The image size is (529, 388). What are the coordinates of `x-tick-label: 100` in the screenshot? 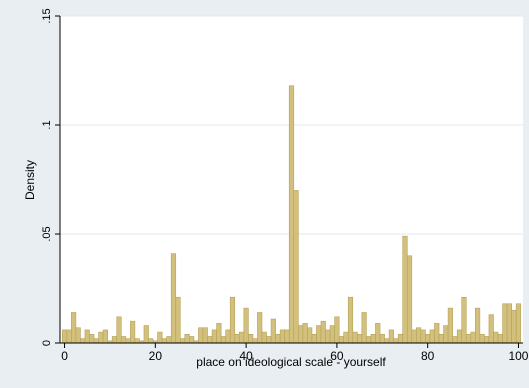 It's located at (518, 356).